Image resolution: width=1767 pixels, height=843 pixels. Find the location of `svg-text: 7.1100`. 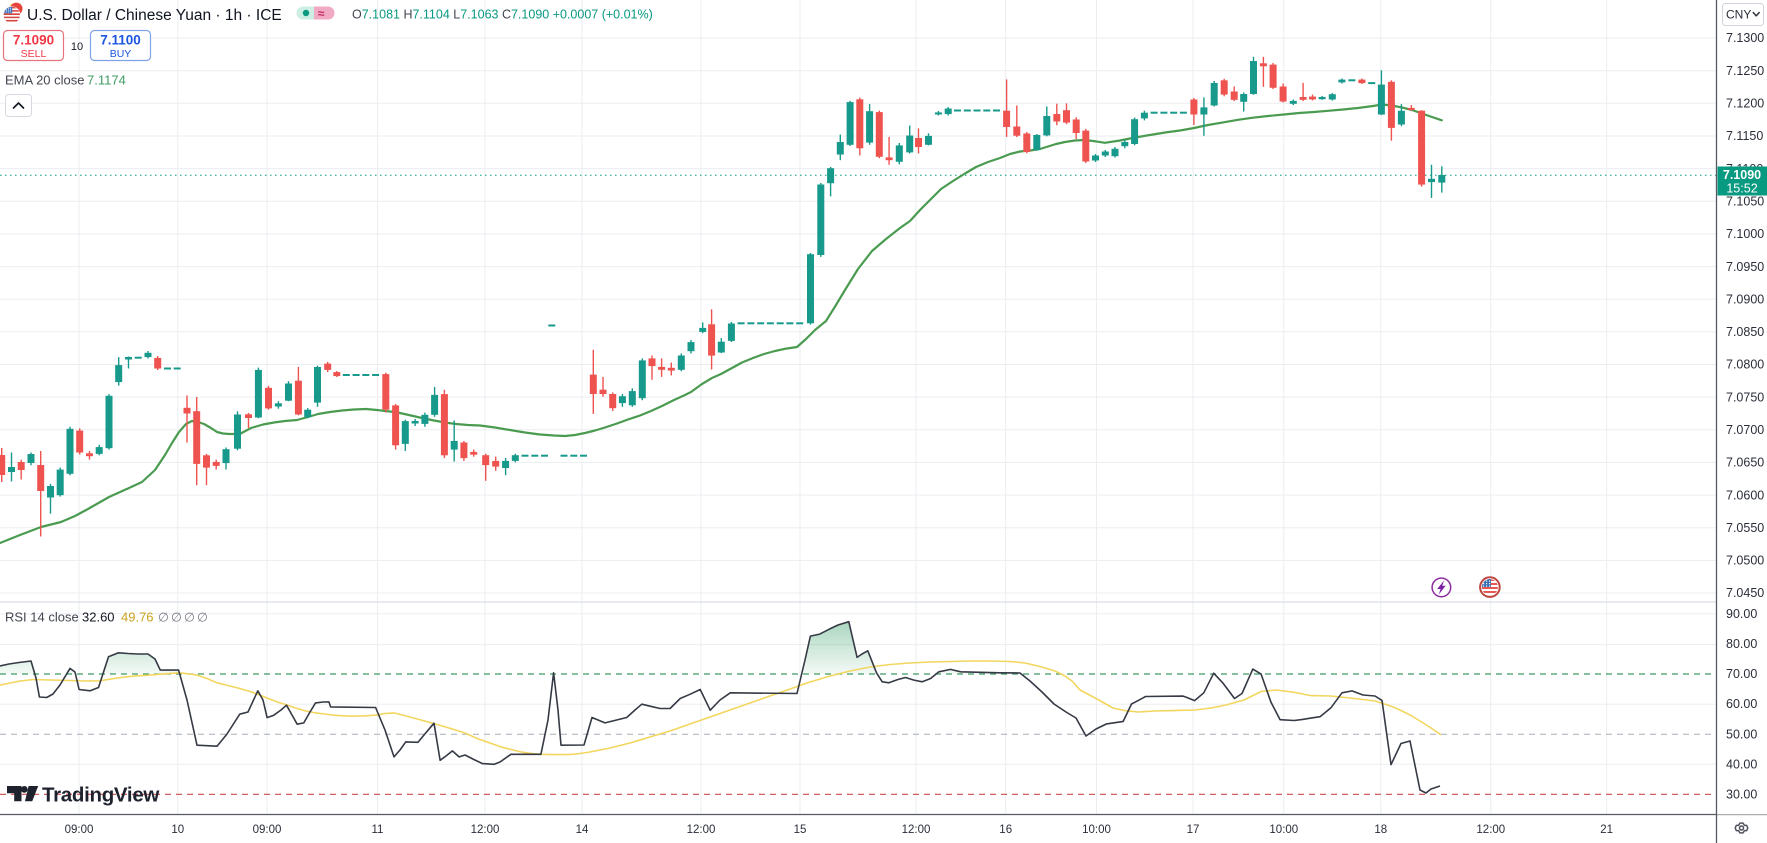

svg-text: 7.1100 is located at coordinates (120, 40).